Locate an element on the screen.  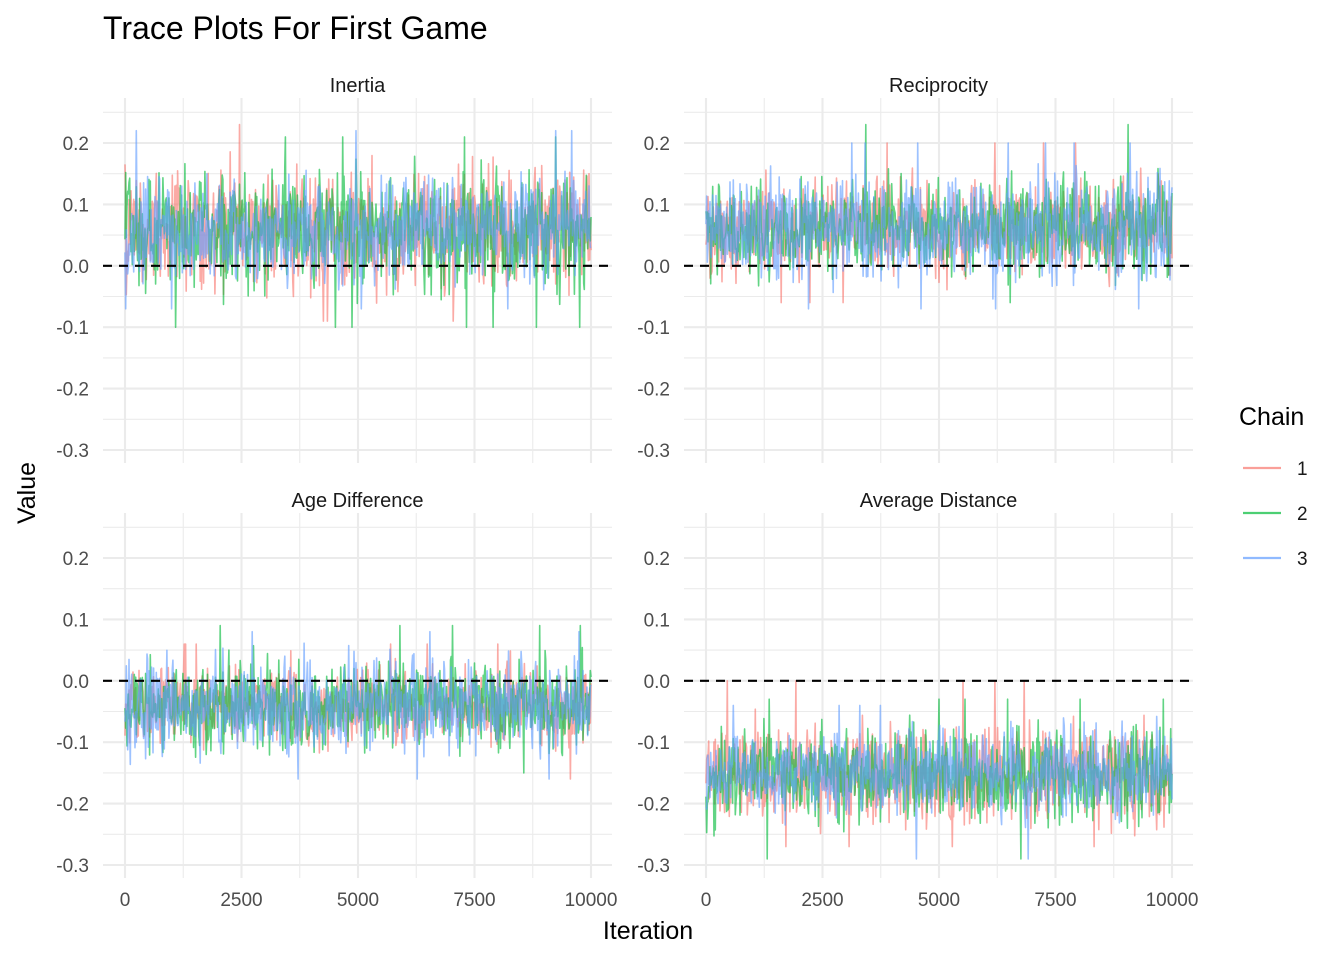
chart-title: Trace Plots For First Game is located at coordinates (295, 28).